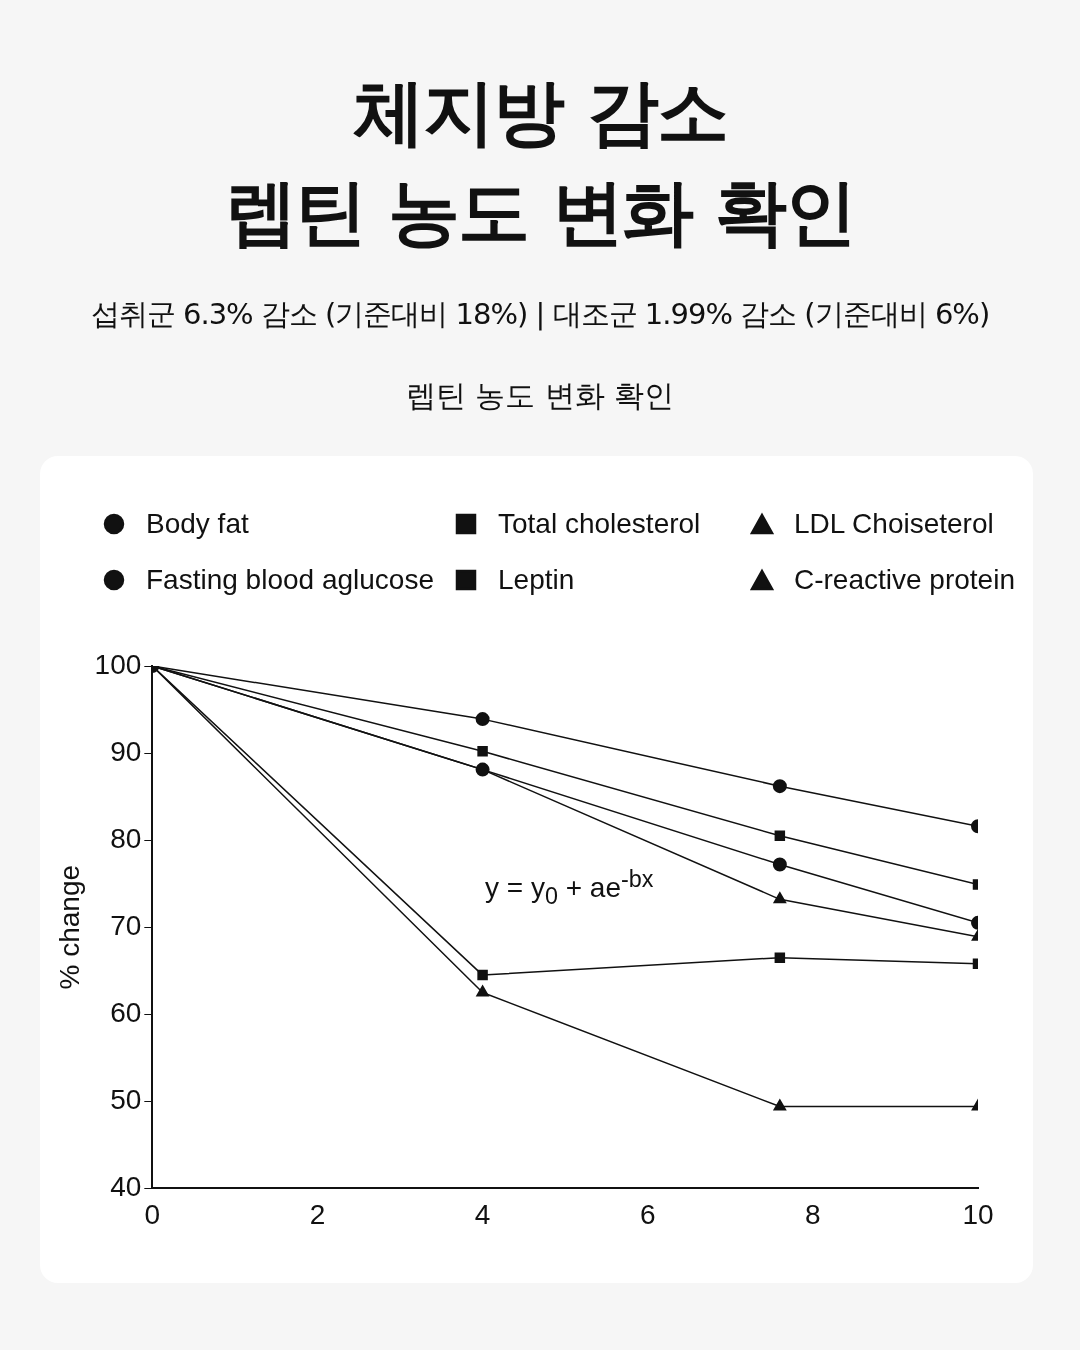 Image resolution: width=1080 pixels, height=1350 pixels. I want to click on legend-label: LDL Choiseterol, so click(894, 524).